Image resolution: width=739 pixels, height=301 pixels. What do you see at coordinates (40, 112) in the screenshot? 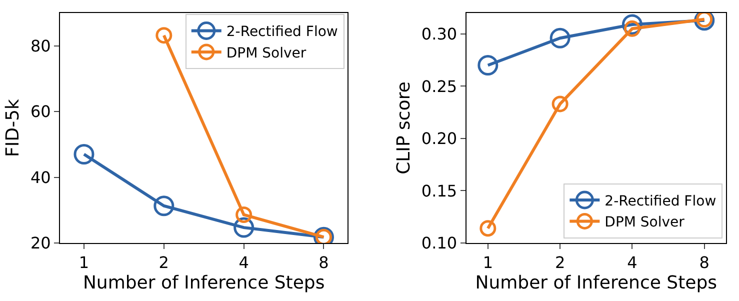
I see `y-tick-label: 60` at bounding box center [40, 112].